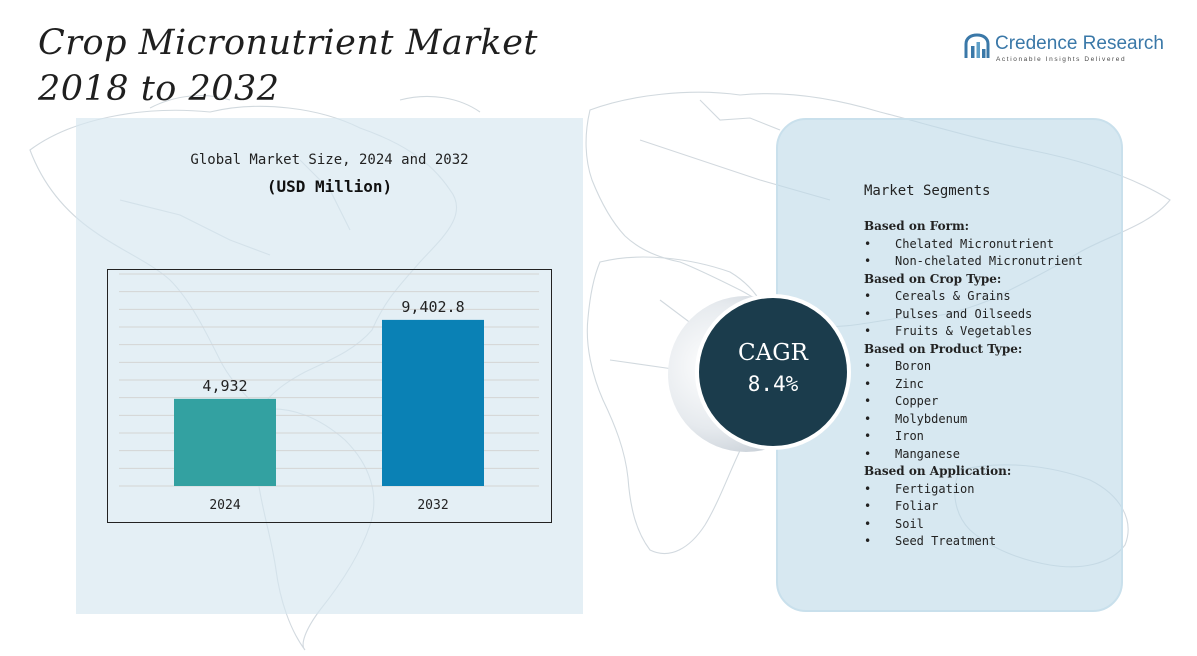 Image resolution: width=1197 pixels, height=656 pixels. I want to click on segment-item: Fertigation, so click(989, 490).